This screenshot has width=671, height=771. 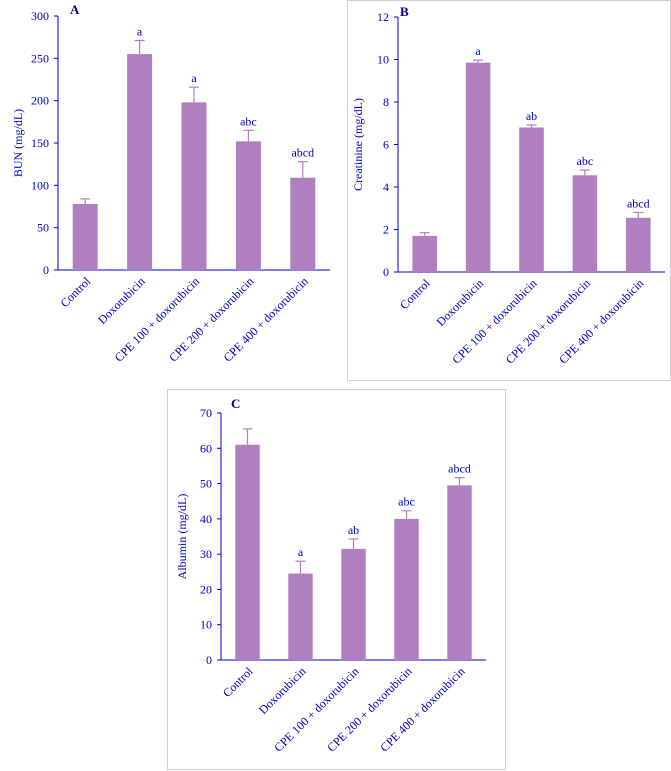 I want to click on panel-label: A, so click(x=75, y=9).